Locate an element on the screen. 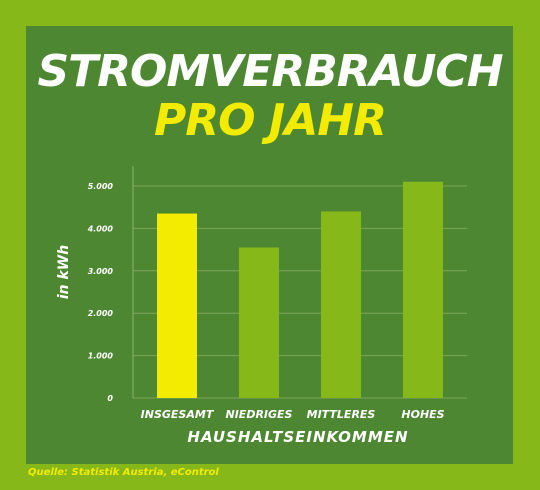  chart-title-line1: STROMVERBRAUCH is located at coordinates (270, 71).